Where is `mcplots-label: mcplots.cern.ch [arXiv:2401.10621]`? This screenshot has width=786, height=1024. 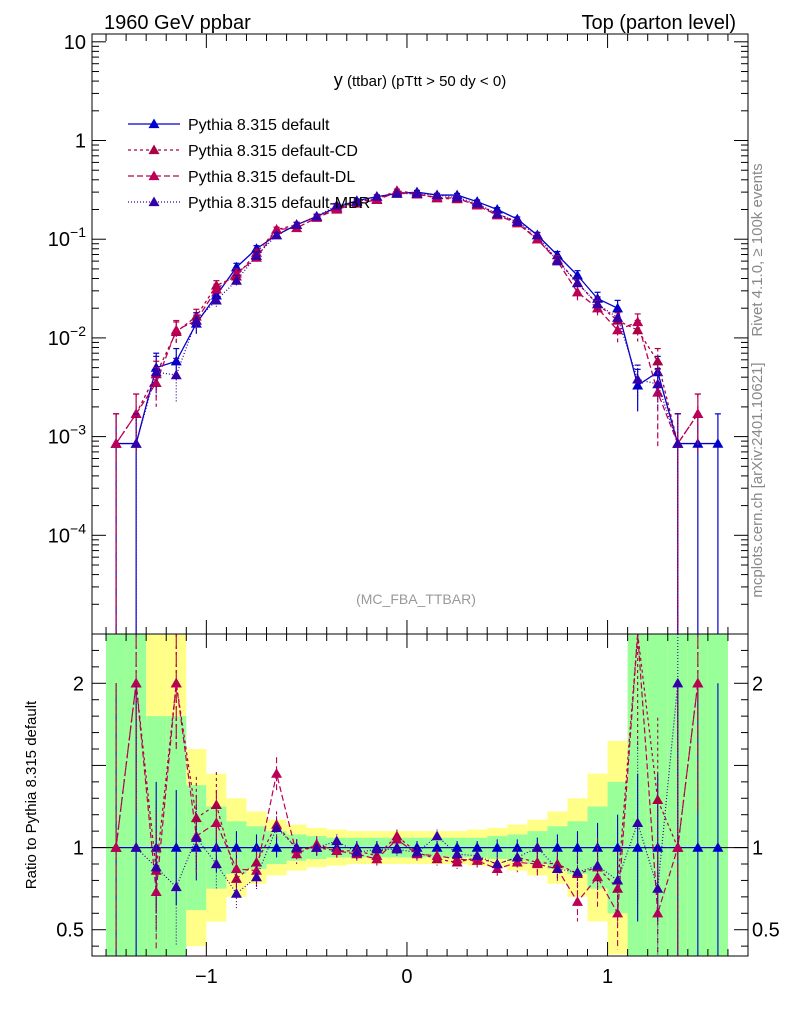 mcplots-label: mcplots.cern.ch [arXiv:2401.10621] is located at coordinates (757, 479).